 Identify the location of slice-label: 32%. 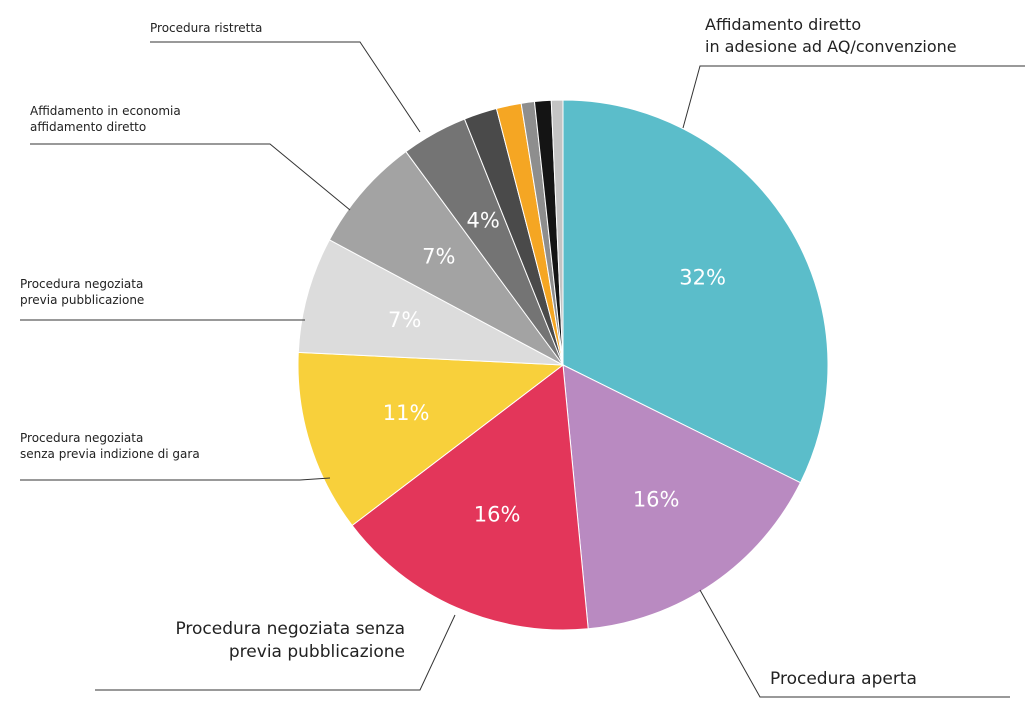
(702, 277).